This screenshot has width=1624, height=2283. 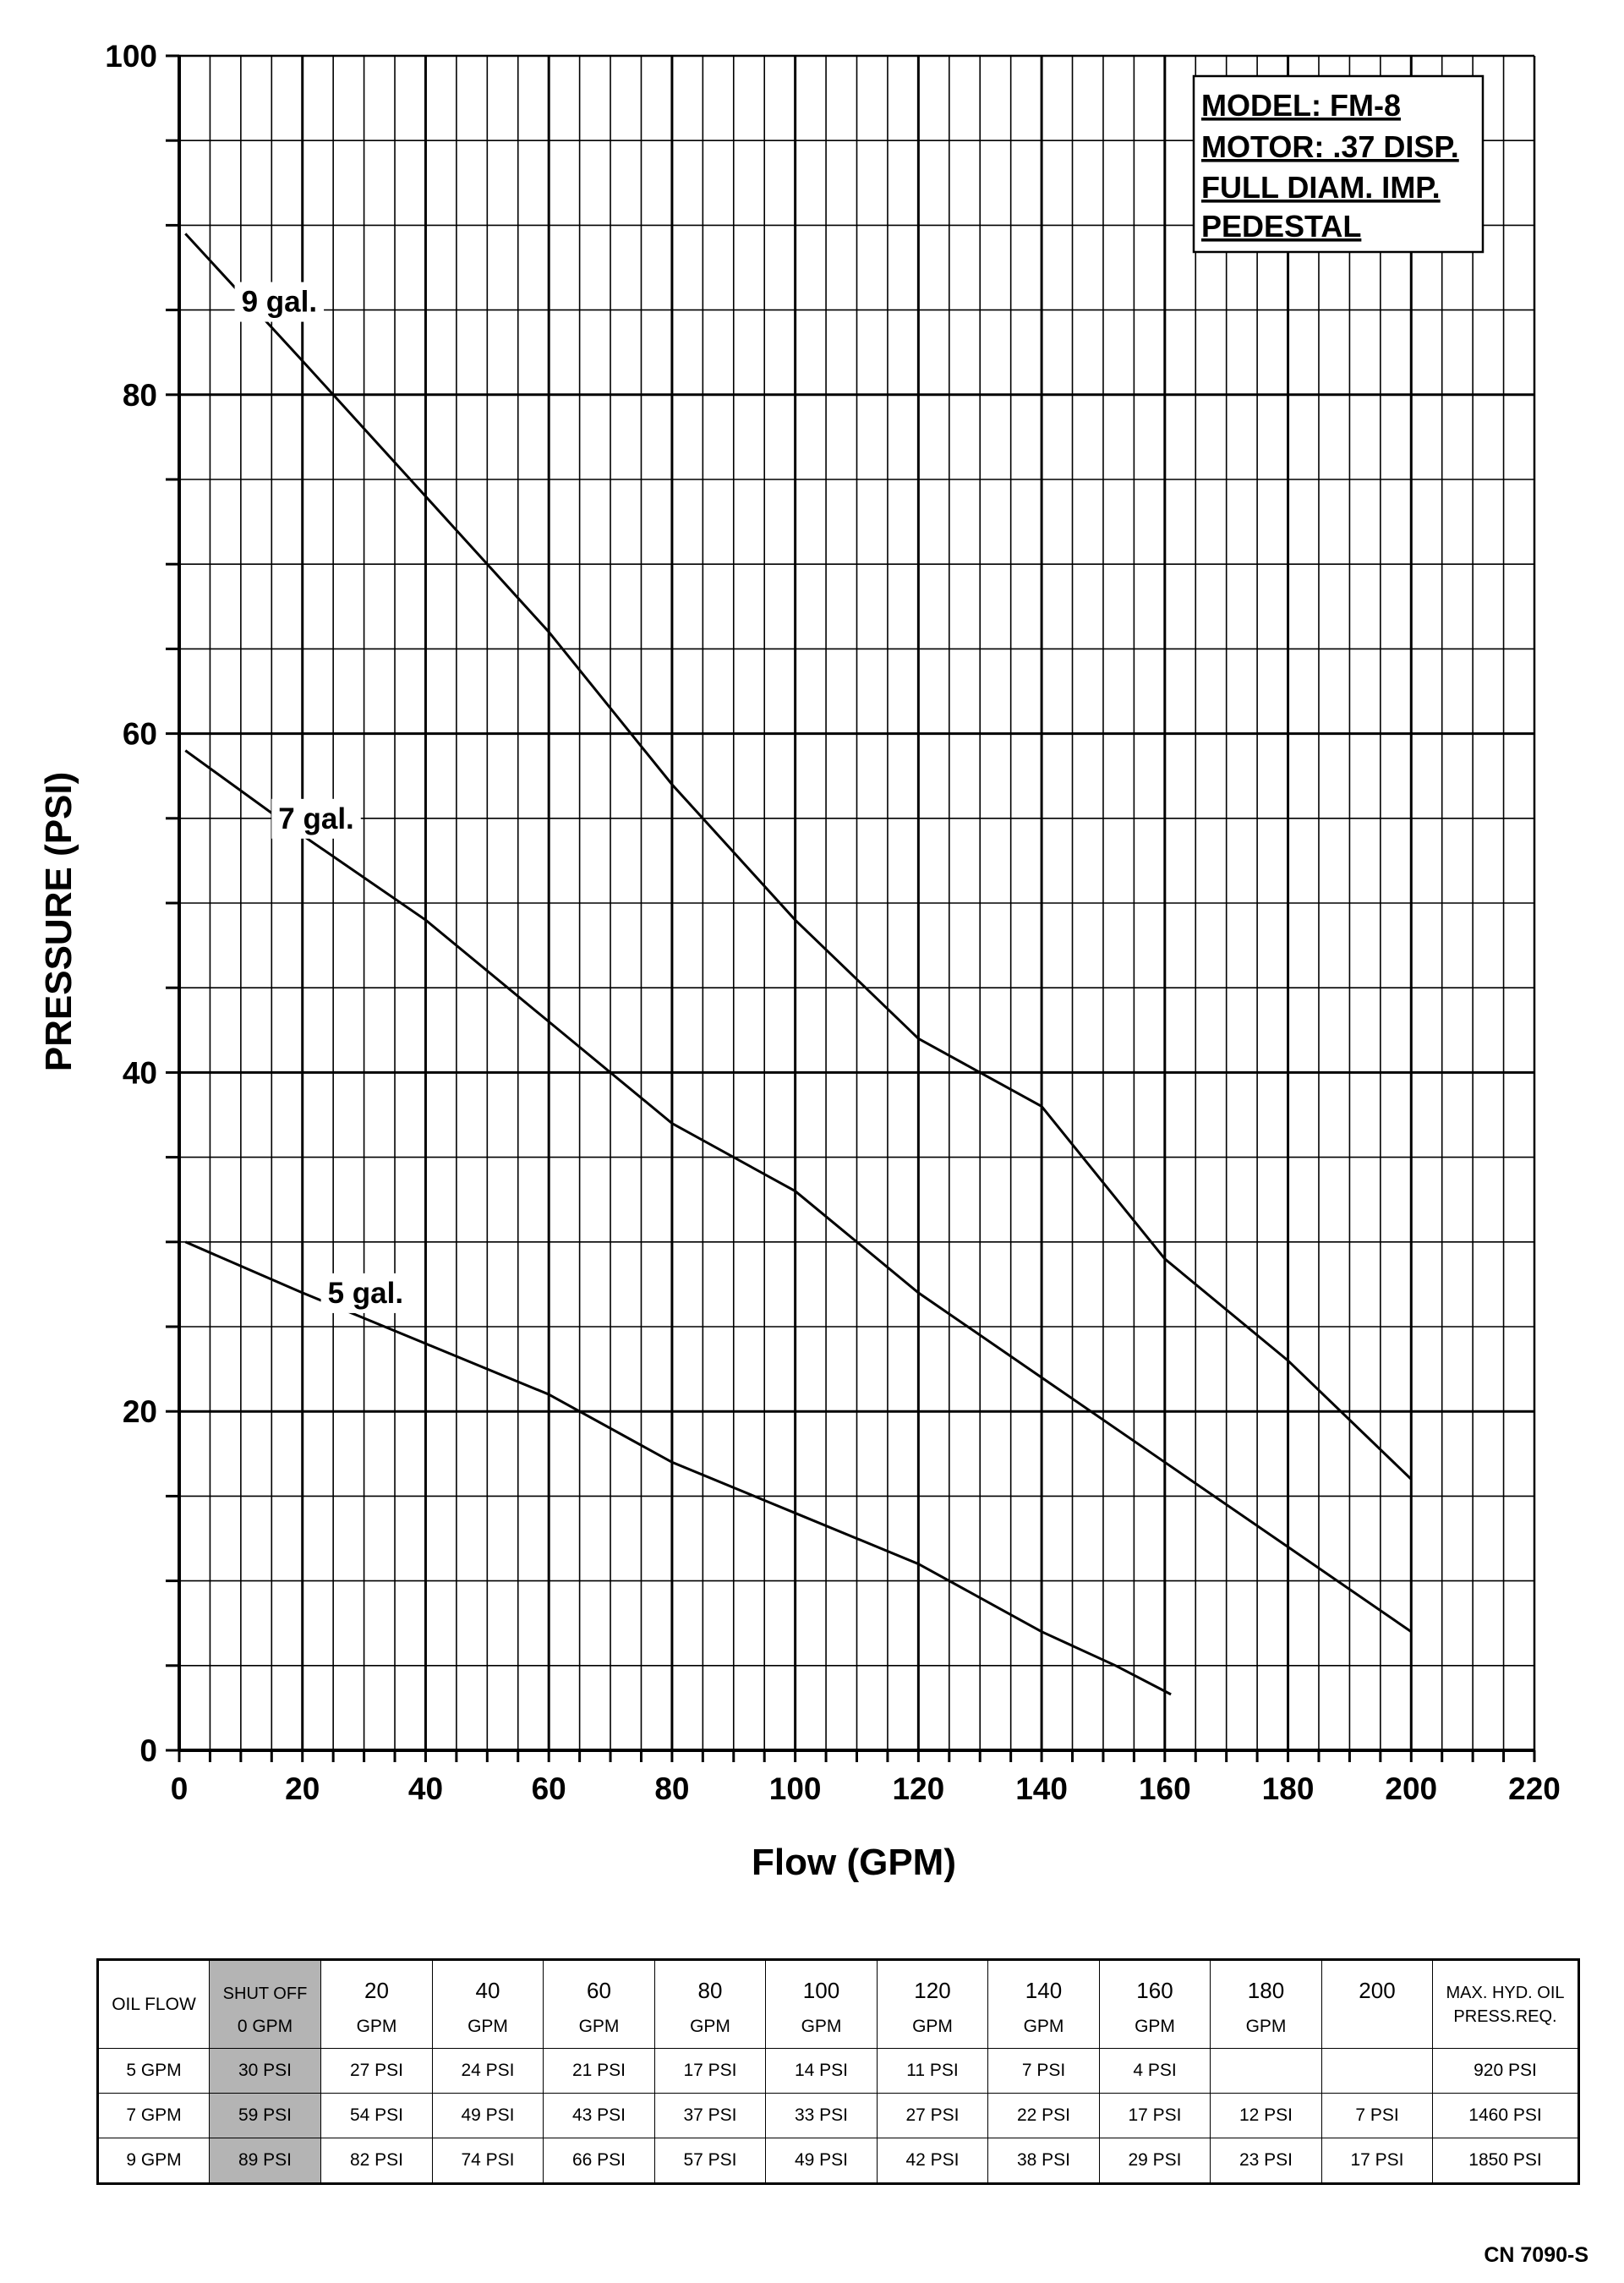 I want to click on shutoff-cell: 89 PSI, so click(x=265, y=2161).